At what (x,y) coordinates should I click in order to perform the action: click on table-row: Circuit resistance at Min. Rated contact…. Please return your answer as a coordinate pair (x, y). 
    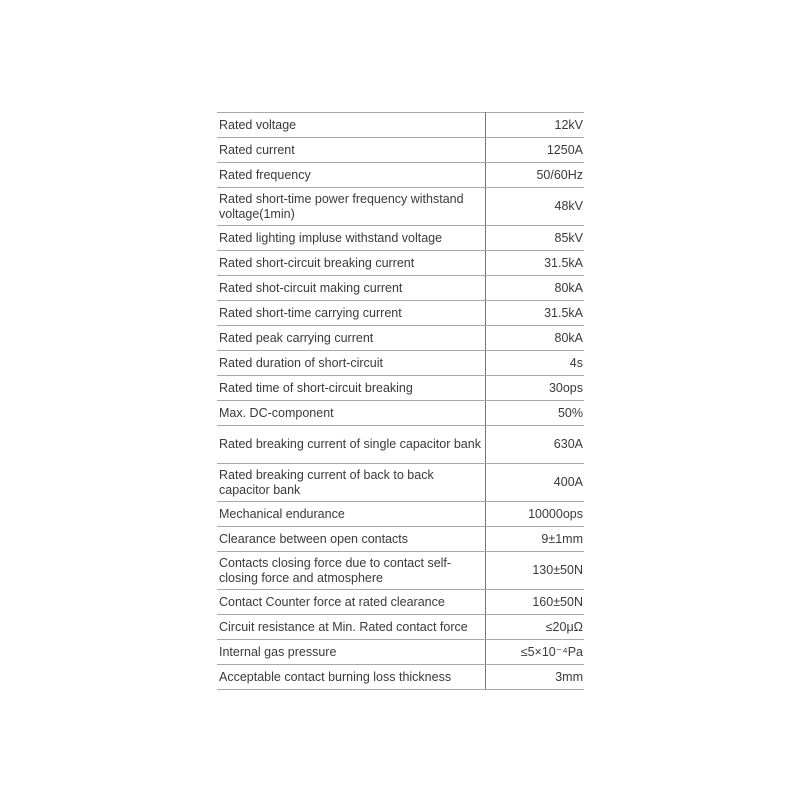
    Looking at the image, I should click on (400, 627).